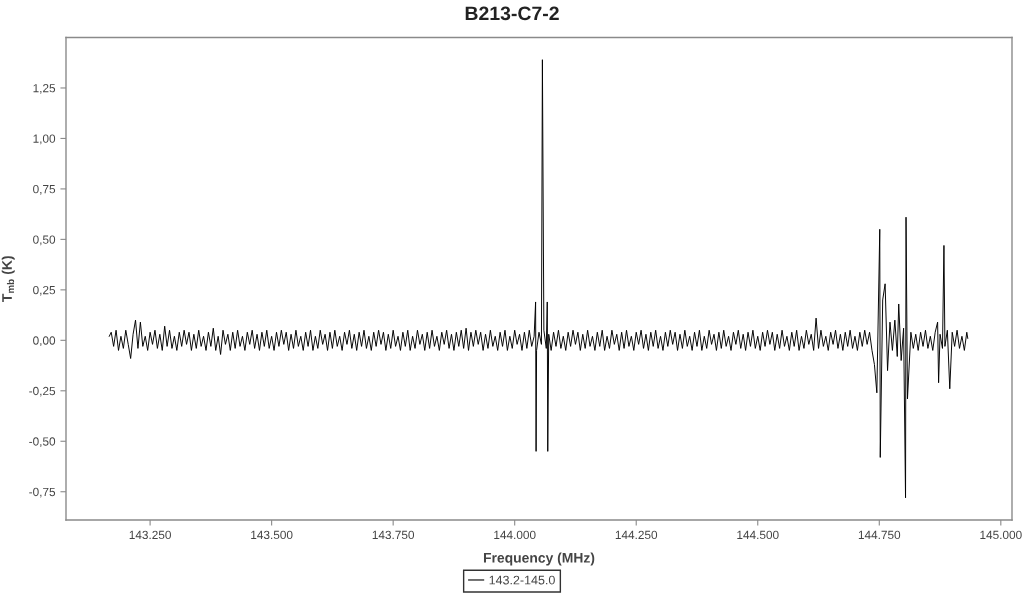 The width and height of the screenshot is (1024, 600). Describe the element at coordinates (44, 290) in the screenshot. I see `y-tick-label: 0,25` at that location.